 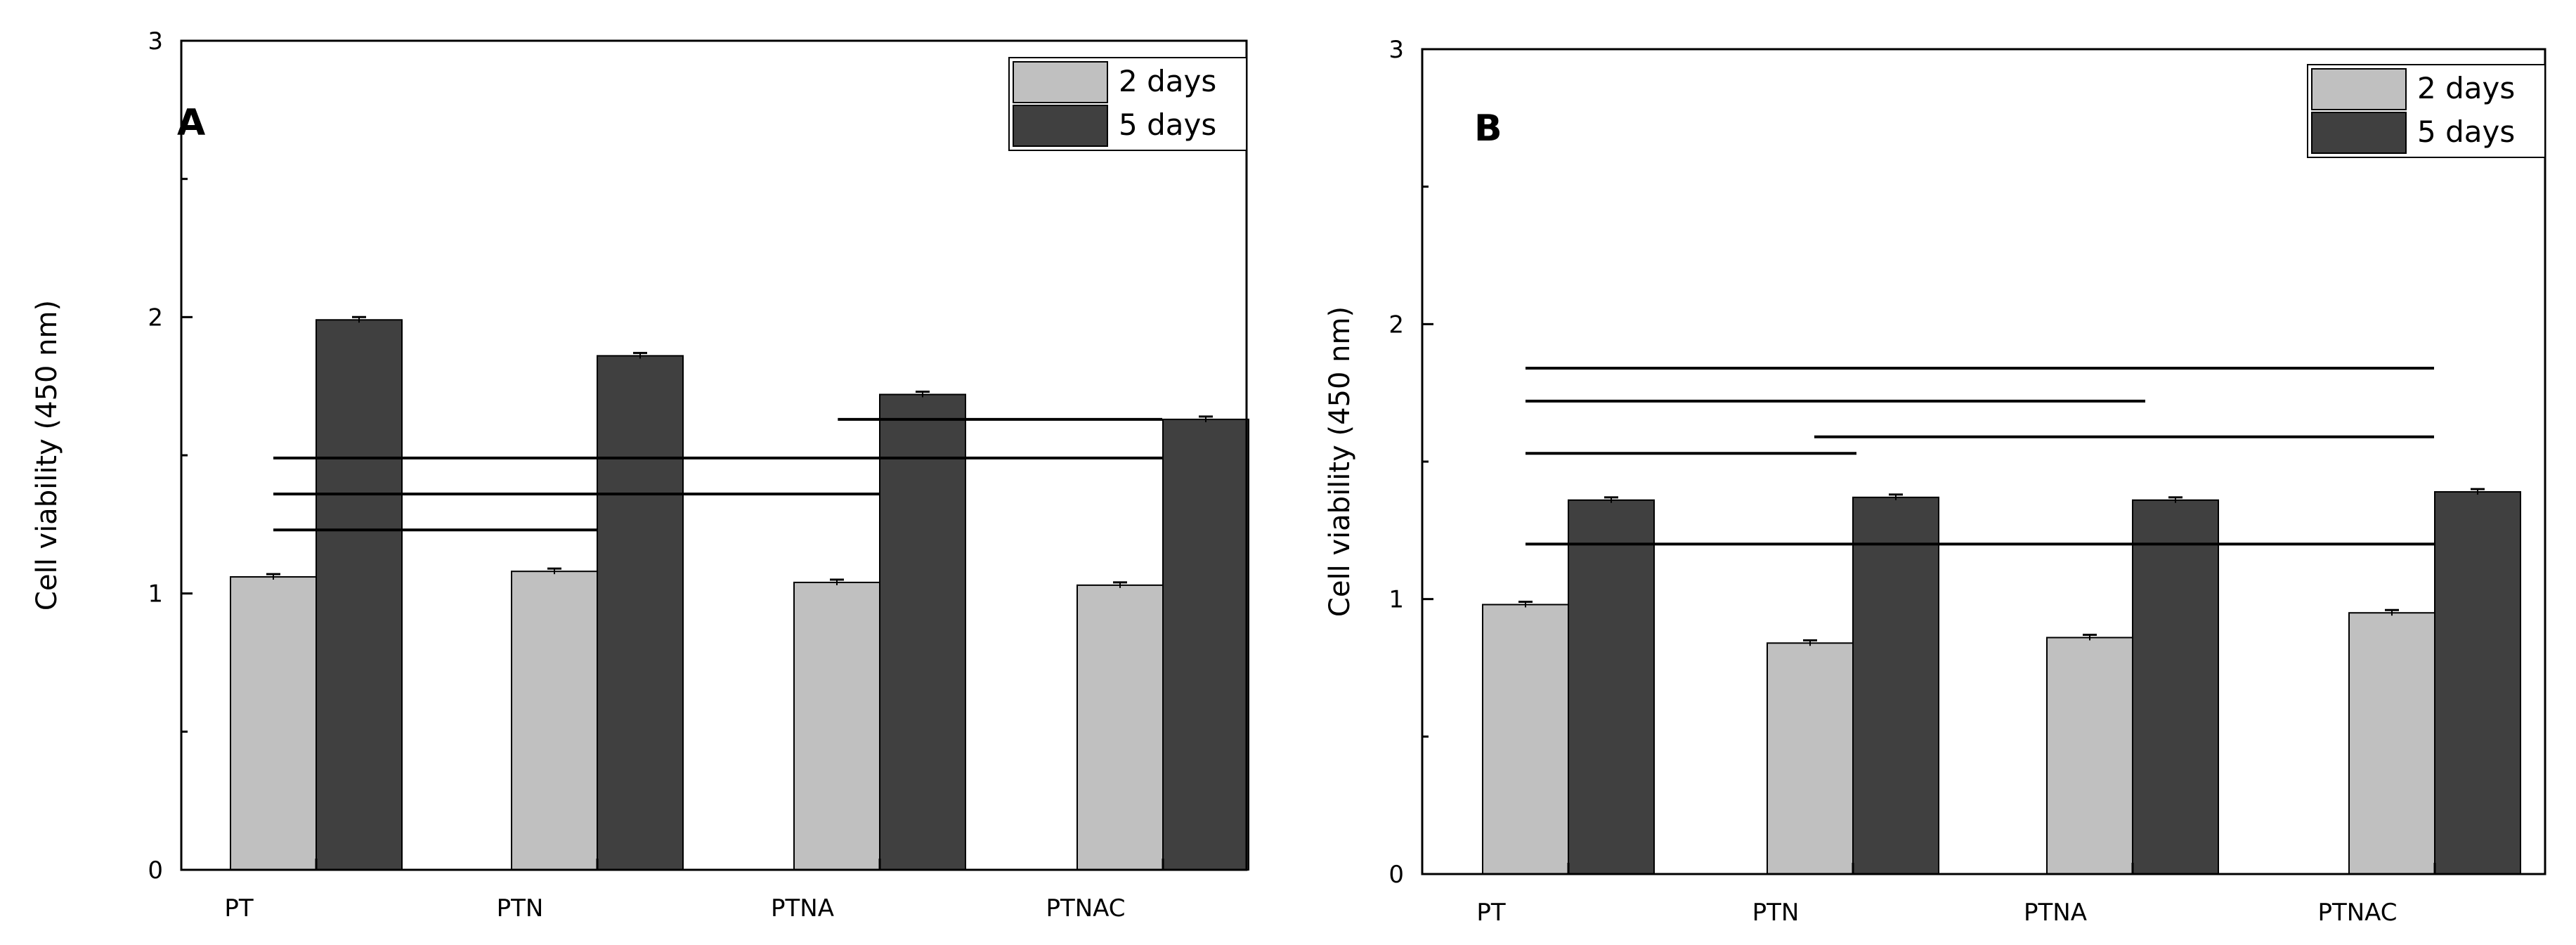 I want to click on panel-label: B, so click(x=1488, y=128).